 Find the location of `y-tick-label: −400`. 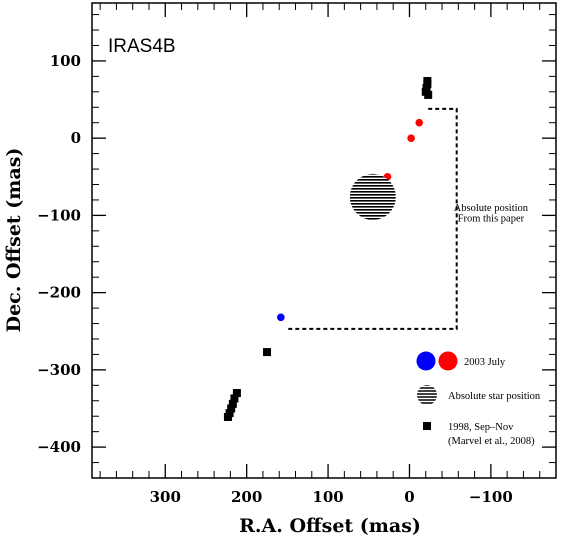

y-tick-label: −400 is located at coordinates (59, 447).